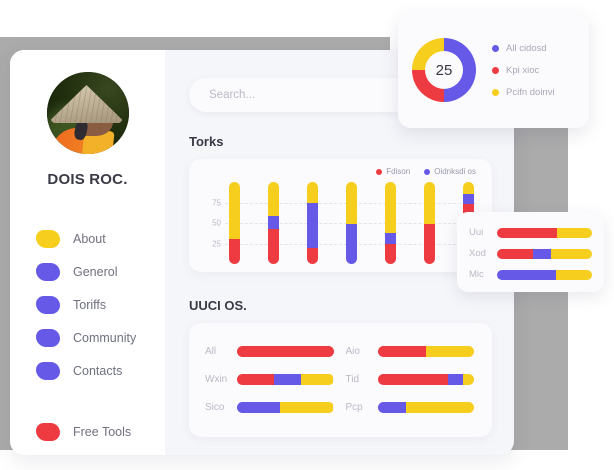 Image resolution: width=614 pixels, height=470 pixels. Describe the element at coordinates (195, 18) in the screenshot. I see `white-plate-top-left` at that location.